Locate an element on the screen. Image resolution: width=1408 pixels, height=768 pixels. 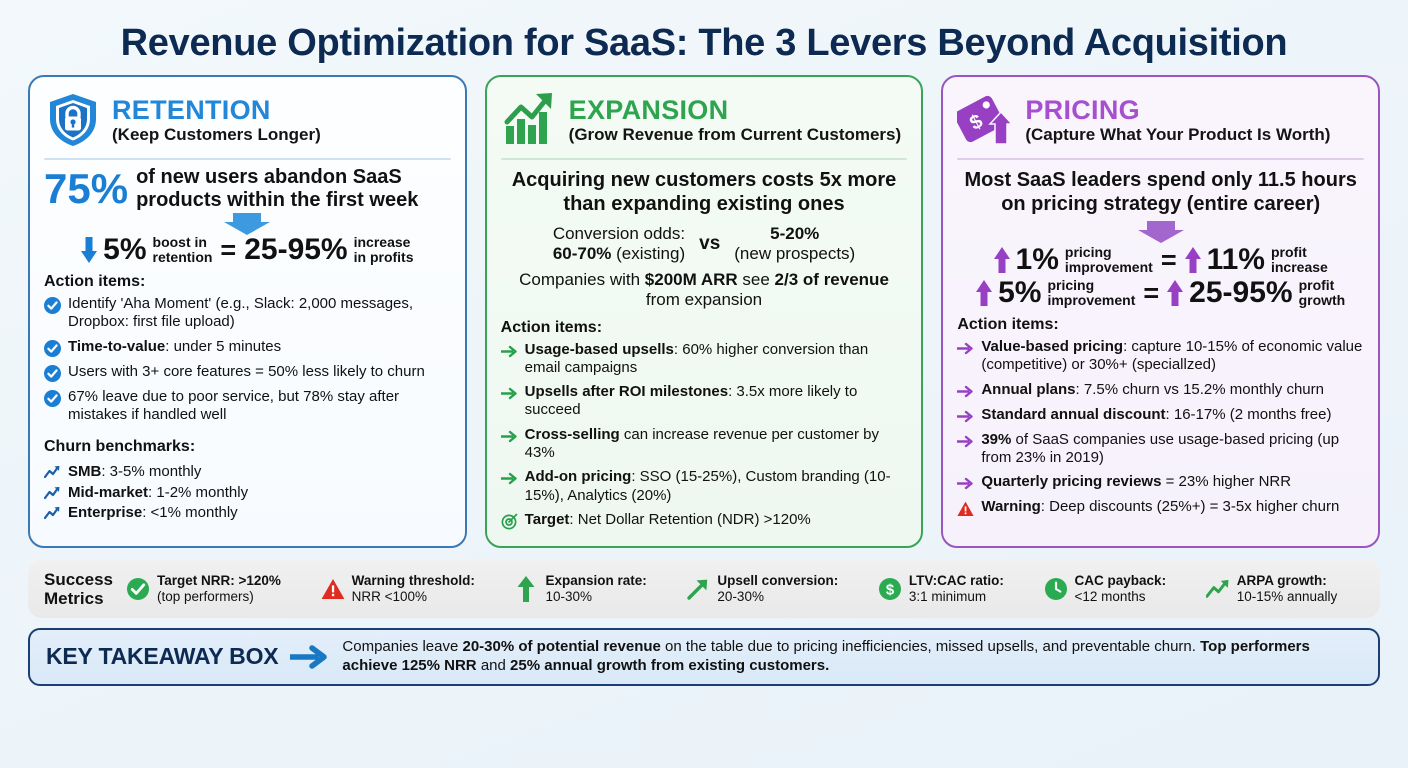
note-bold3: of revenue is located at coordinates (845, 279).